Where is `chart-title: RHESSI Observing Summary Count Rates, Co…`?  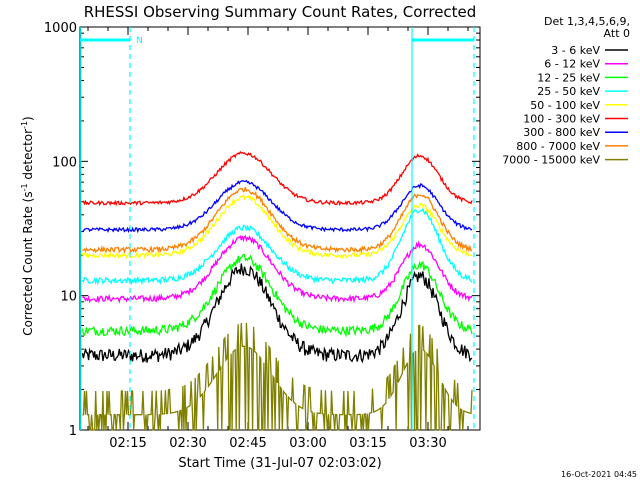
chart-title: RHESSI Observing Summary Count Rates, Co… is located at coordinates (280, 12).